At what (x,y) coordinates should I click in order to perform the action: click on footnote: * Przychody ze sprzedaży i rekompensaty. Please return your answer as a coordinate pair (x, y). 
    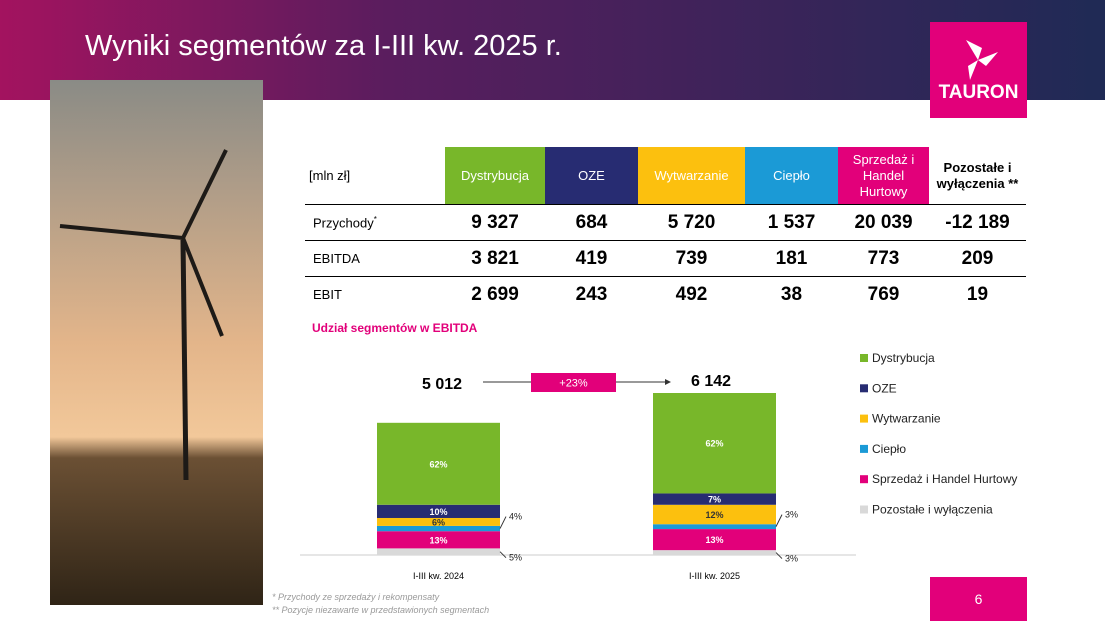
    Looking at the image, I should click on (356, 597).